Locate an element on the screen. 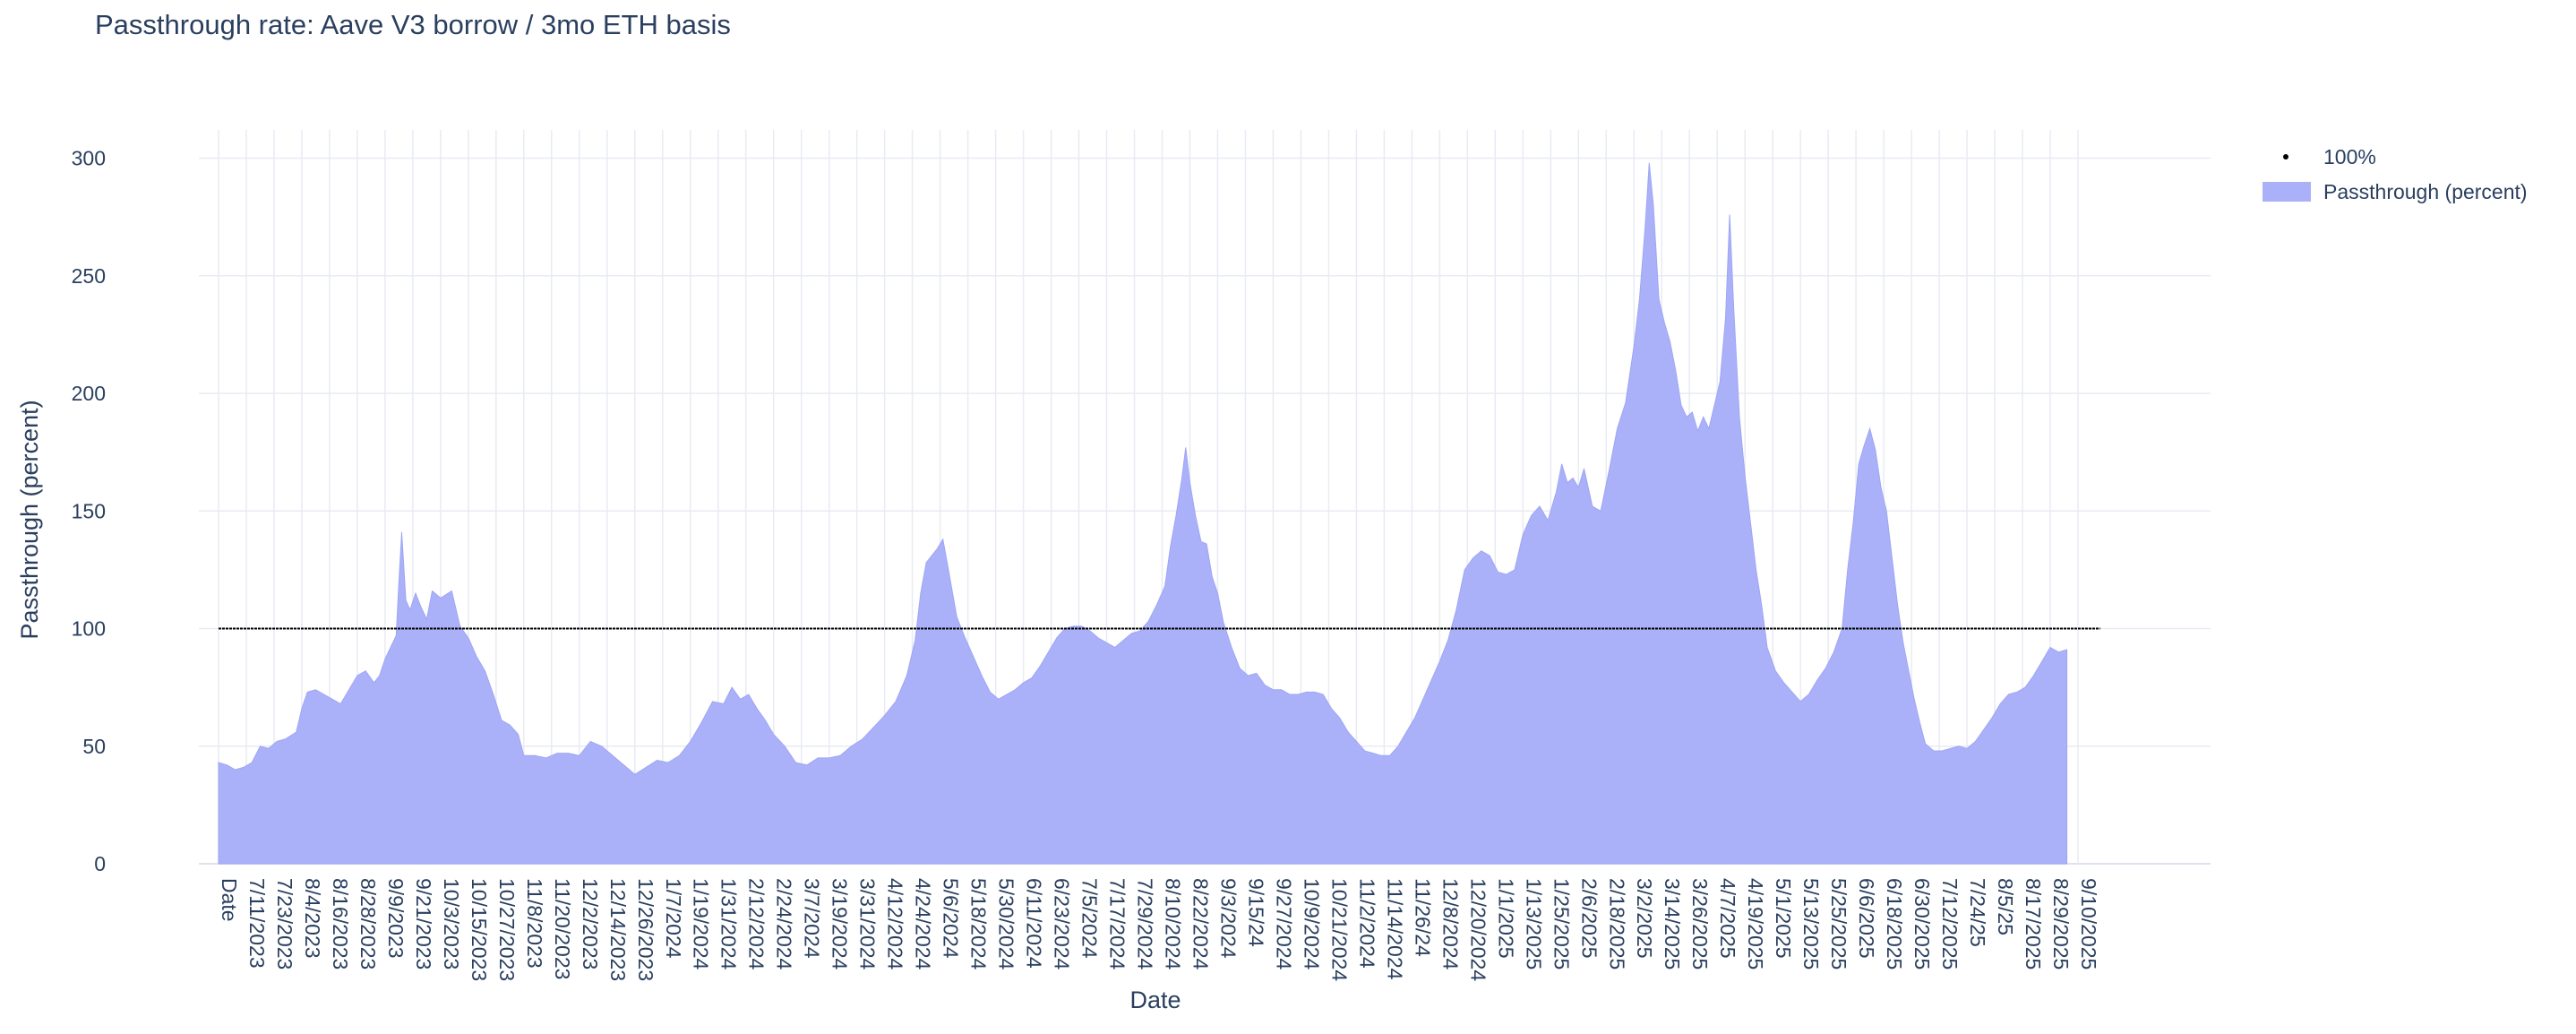 Image resolution: width=2576 pixels, height=1034 pixels. x-tick-label: 12/8/2024 is located at coordinates (1450, 924).